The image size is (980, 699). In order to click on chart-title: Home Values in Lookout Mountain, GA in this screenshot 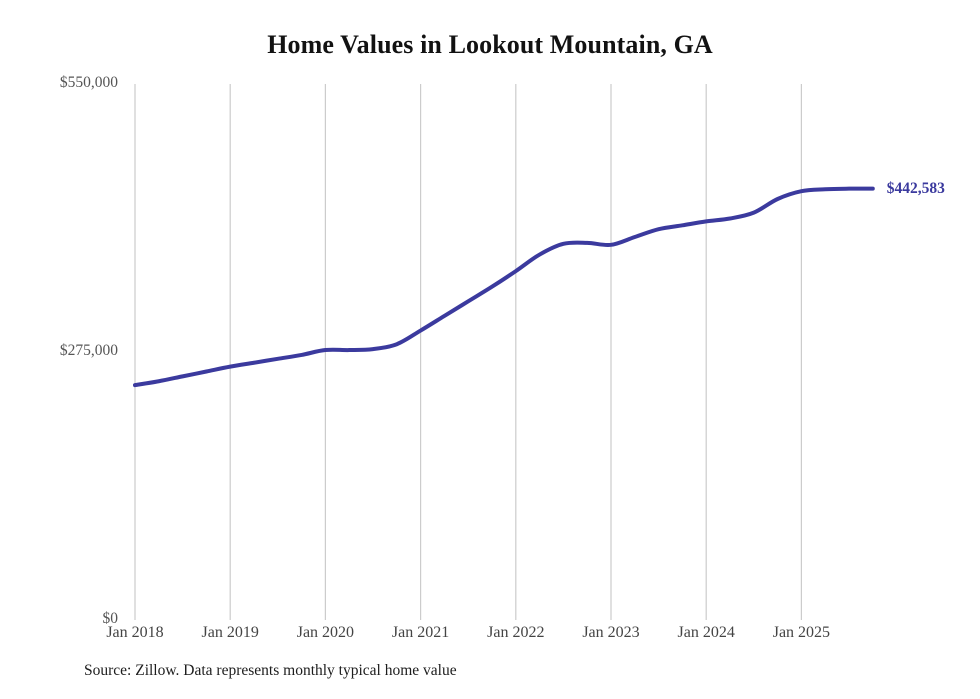, I will do `click(490, 44)`.